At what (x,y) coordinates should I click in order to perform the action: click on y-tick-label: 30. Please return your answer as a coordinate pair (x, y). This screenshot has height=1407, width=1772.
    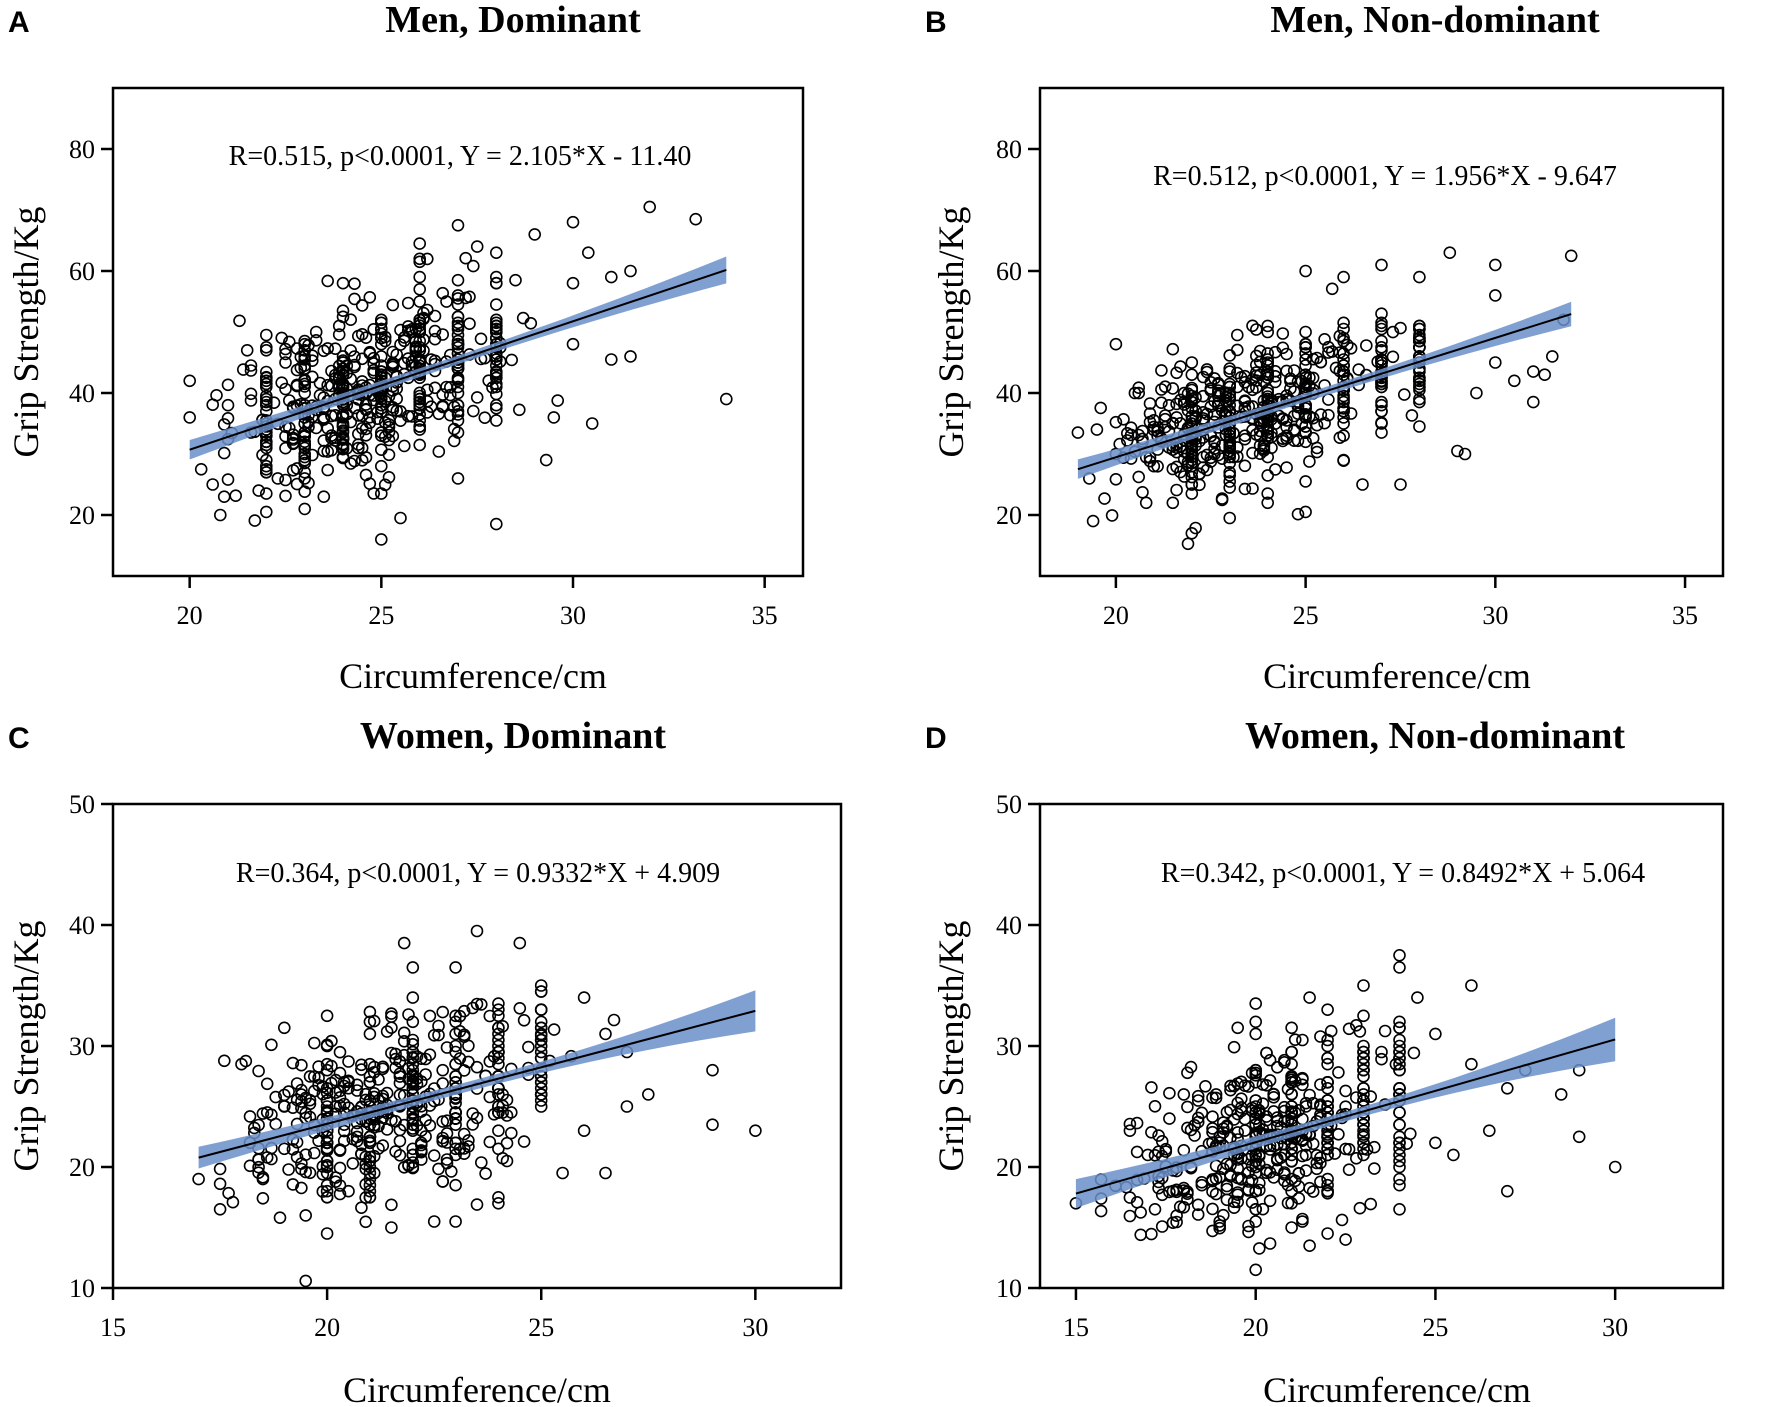
    Looking at the image, I should click on (82, 1046).